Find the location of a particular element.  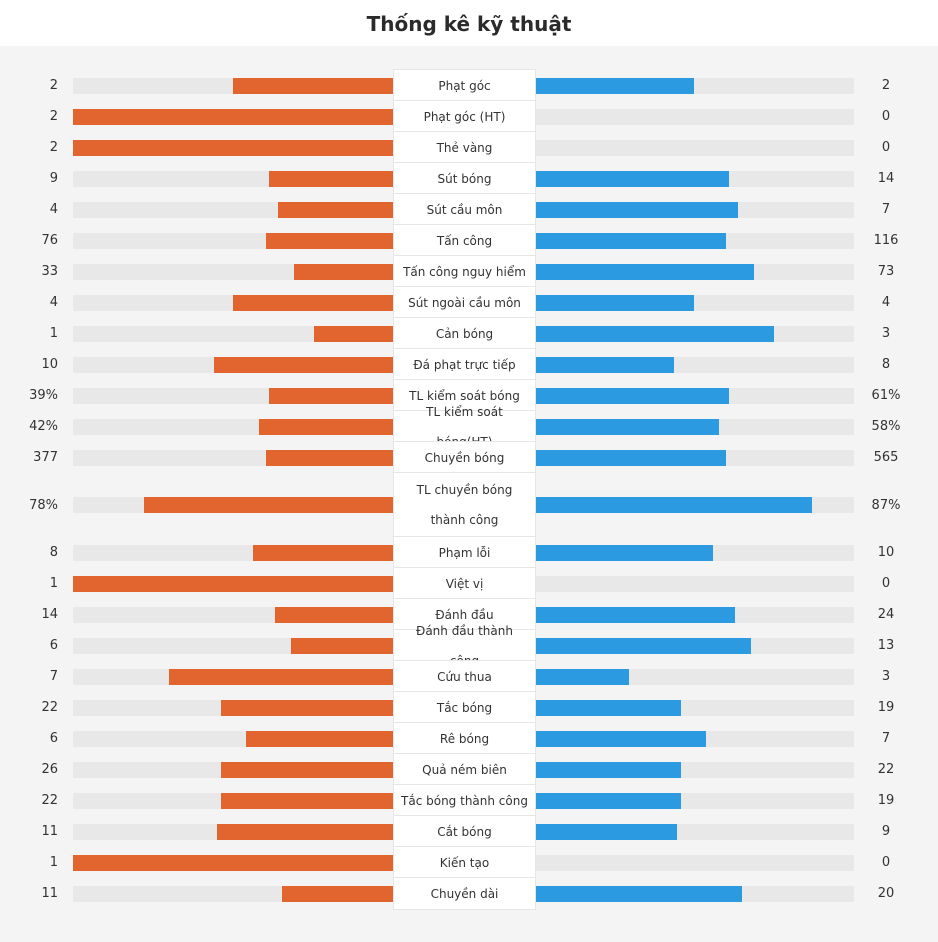

stat-label-text: Đá phạt trực tiếp is located at coordinates (464, 364).